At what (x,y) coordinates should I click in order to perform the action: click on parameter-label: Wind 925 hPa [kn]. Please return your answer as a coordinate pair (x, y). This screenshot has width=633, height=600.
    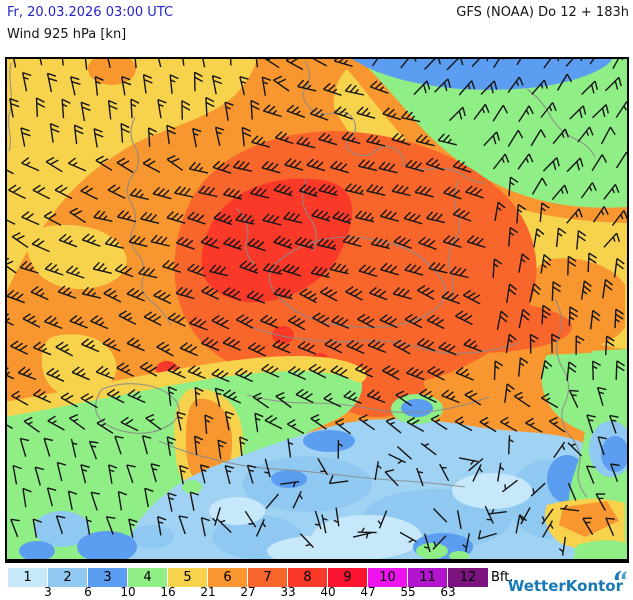
    Looking at the image, I should click on (67, 34).